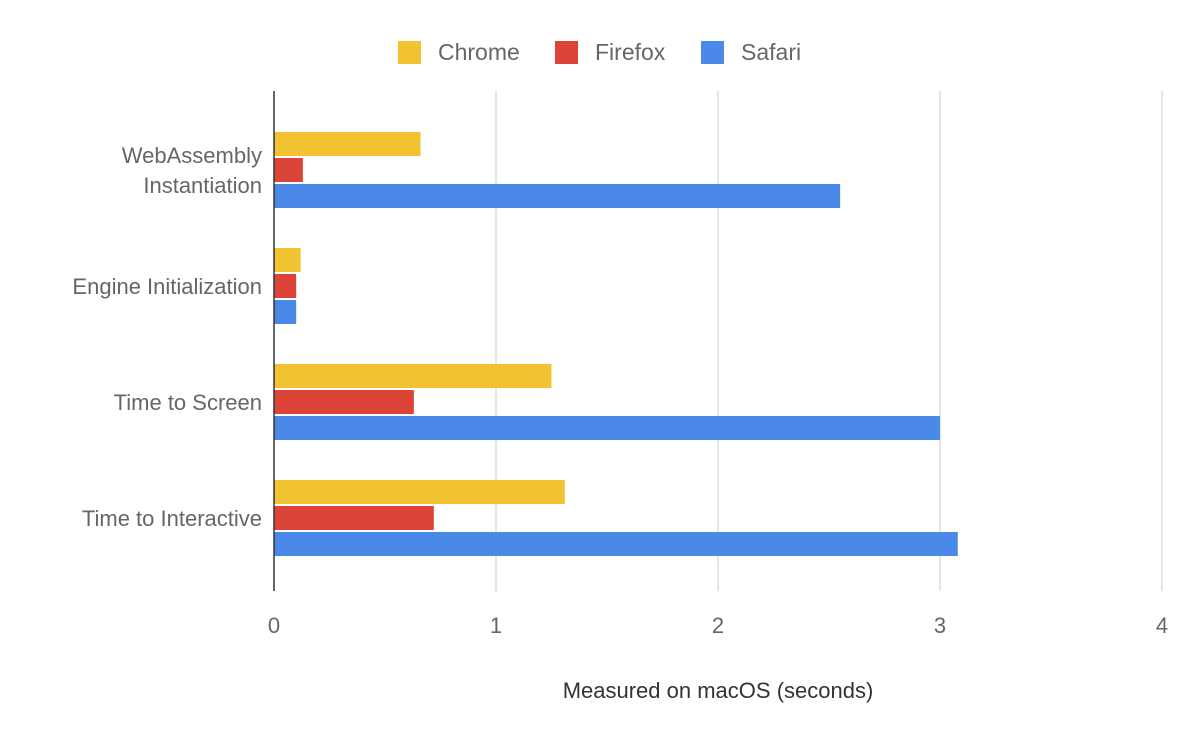  Describe the element at coordinates (1162, 625) in the screenshot. I see `x-tick-label: 4` at that location.